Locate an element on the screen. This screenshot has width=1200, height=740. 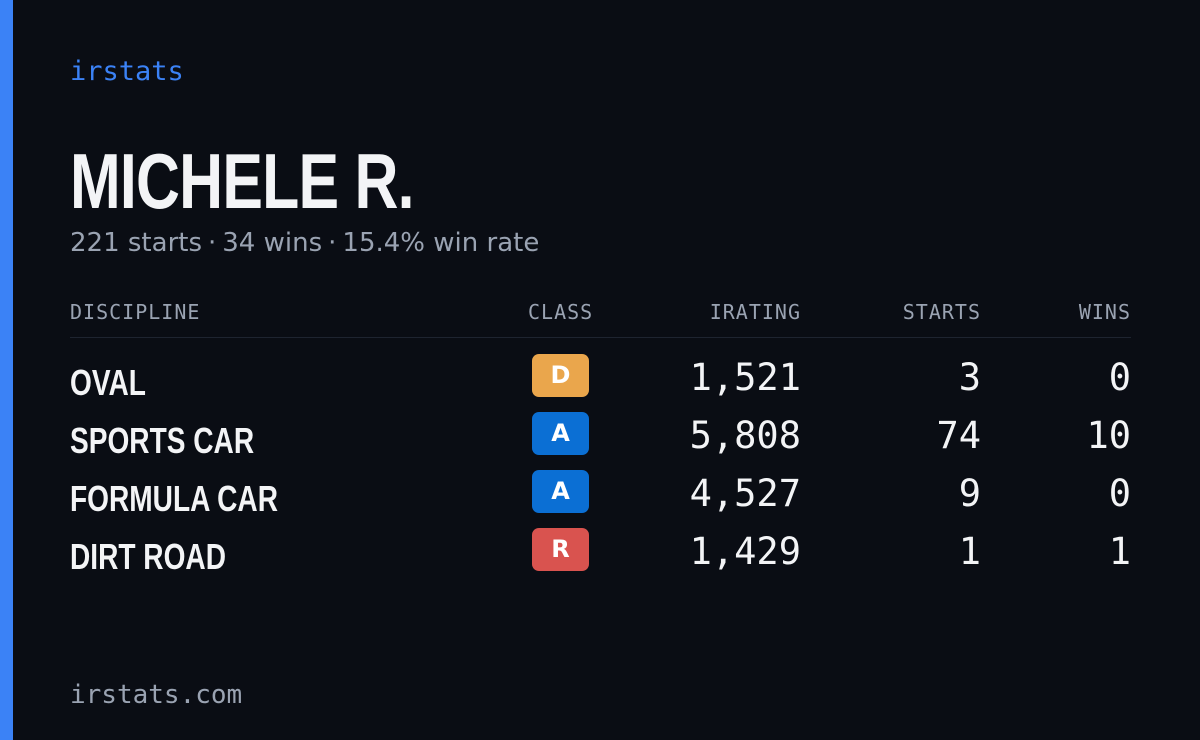
starts-value: 9 is located at coordinates (969, 493).